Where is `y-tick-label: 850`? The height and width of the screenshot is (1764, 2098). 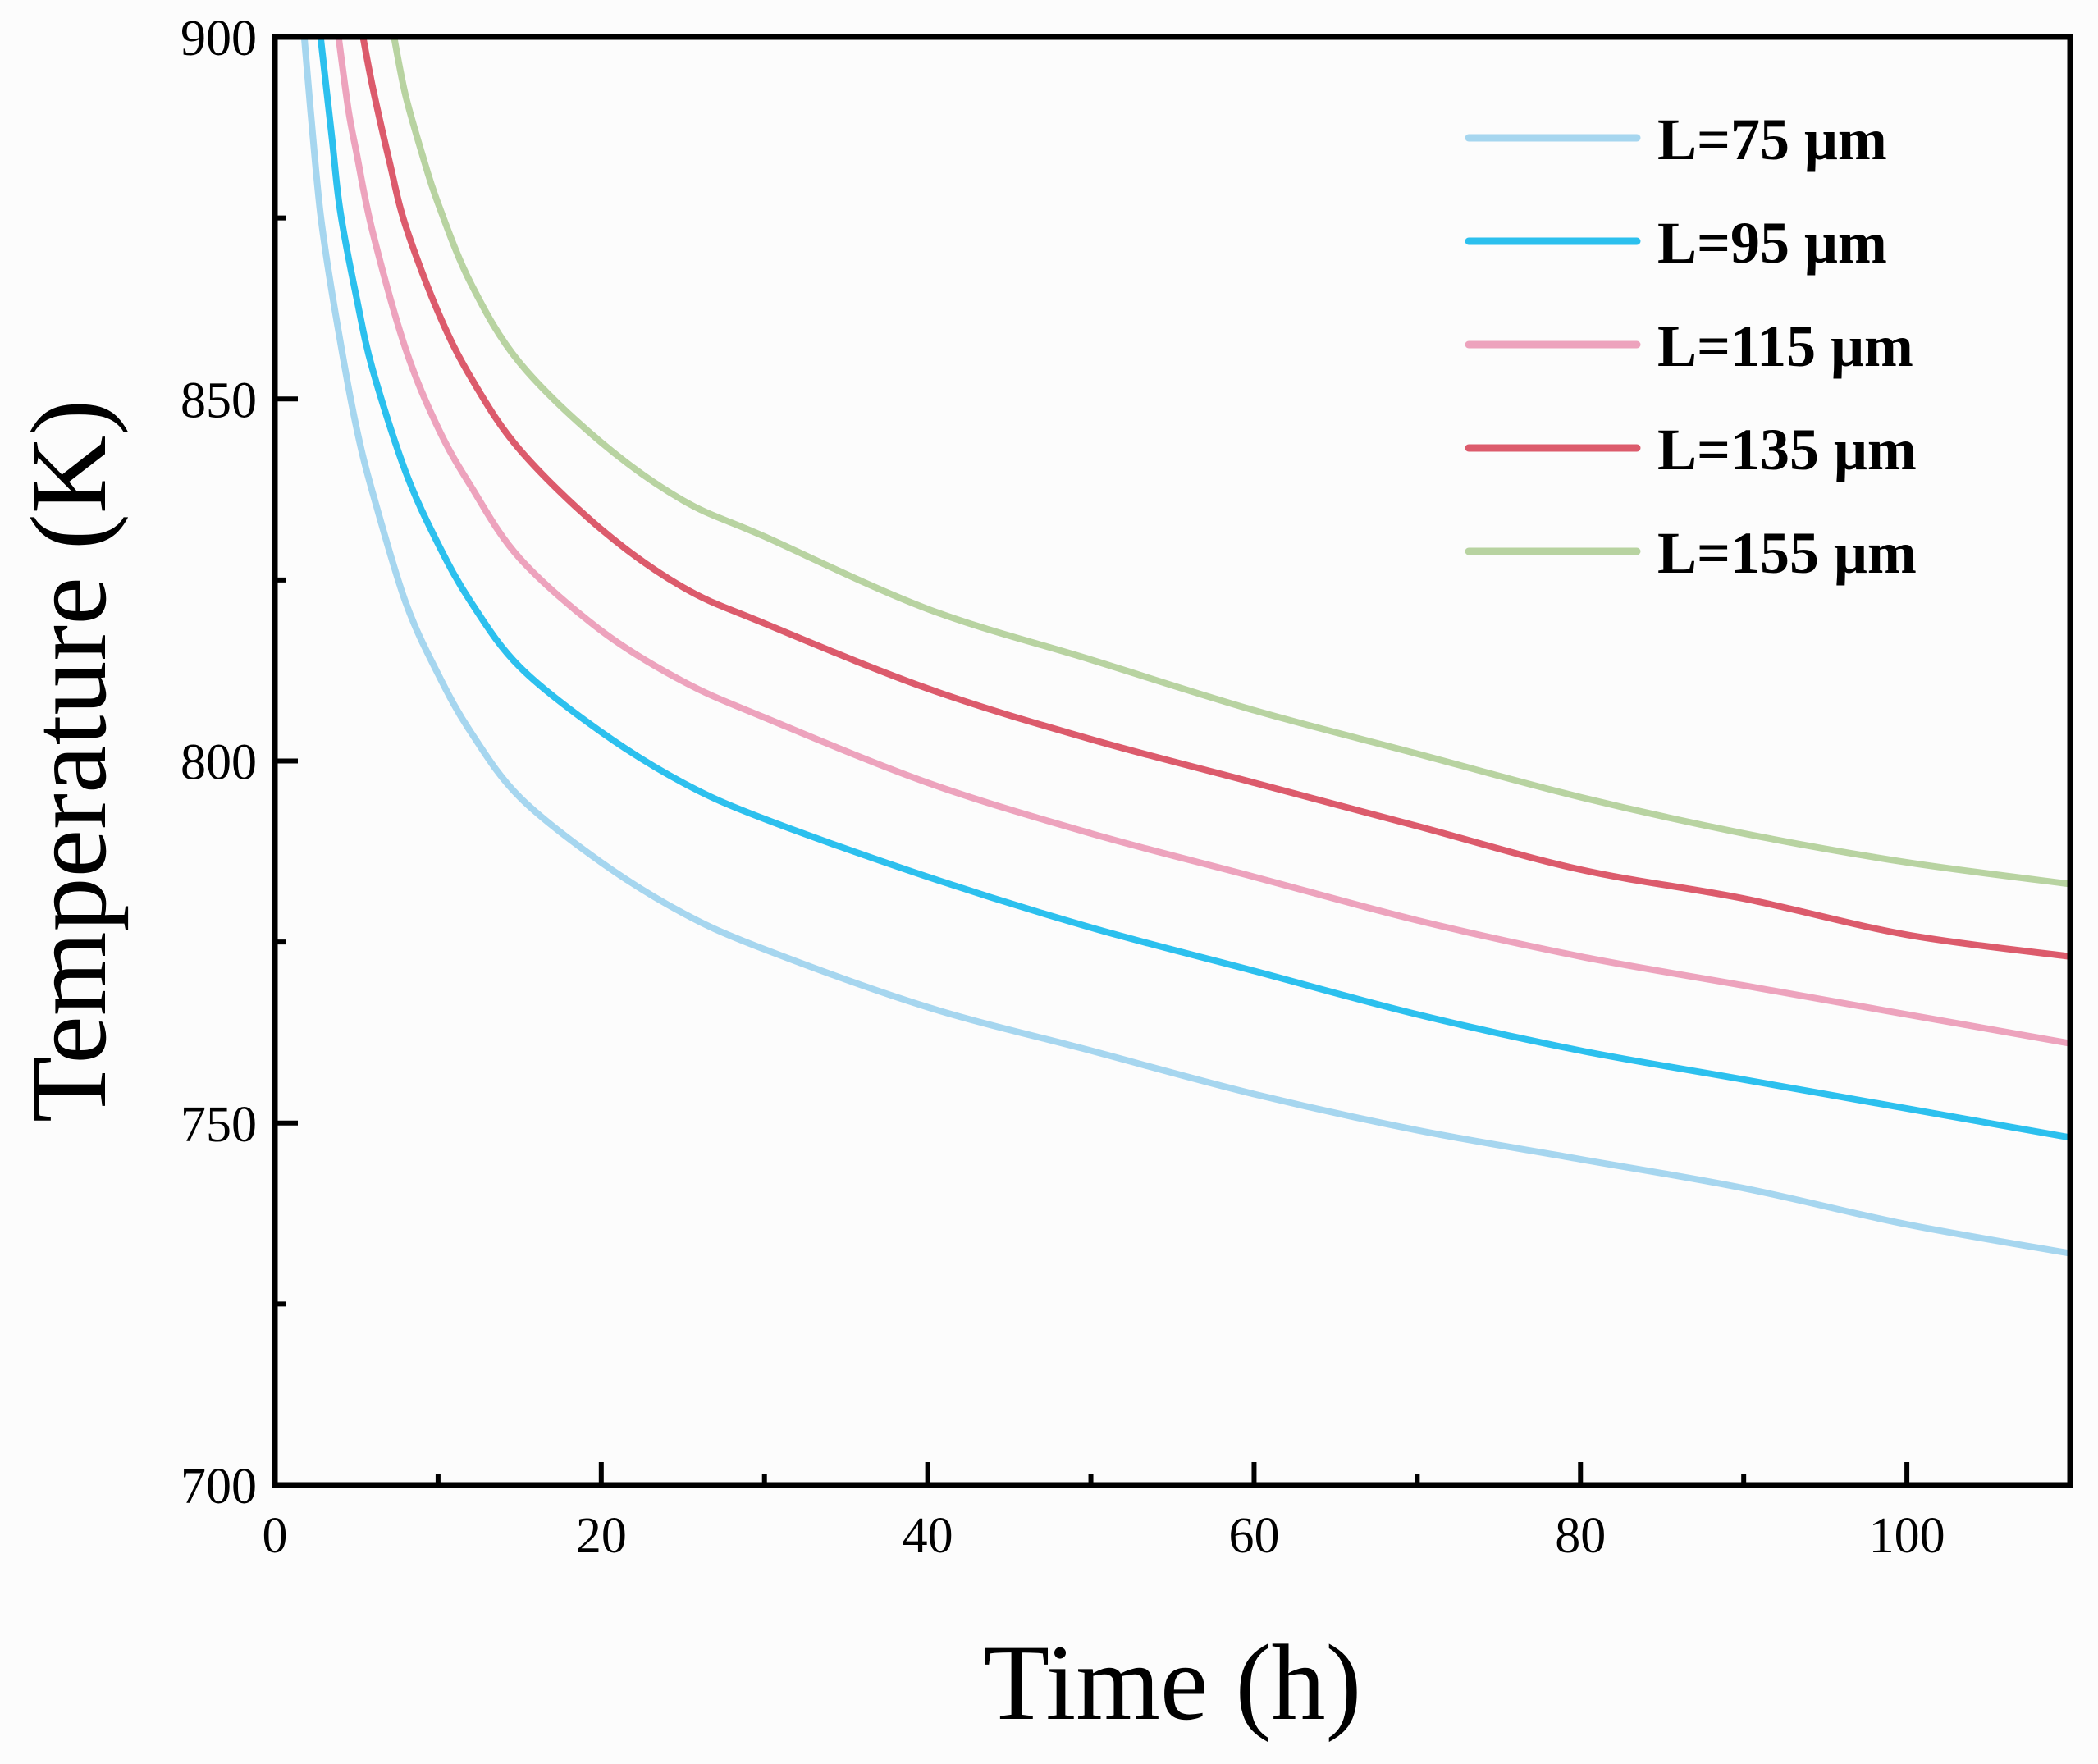 y-tick-label: 850 is located at coordinates (219, 400).